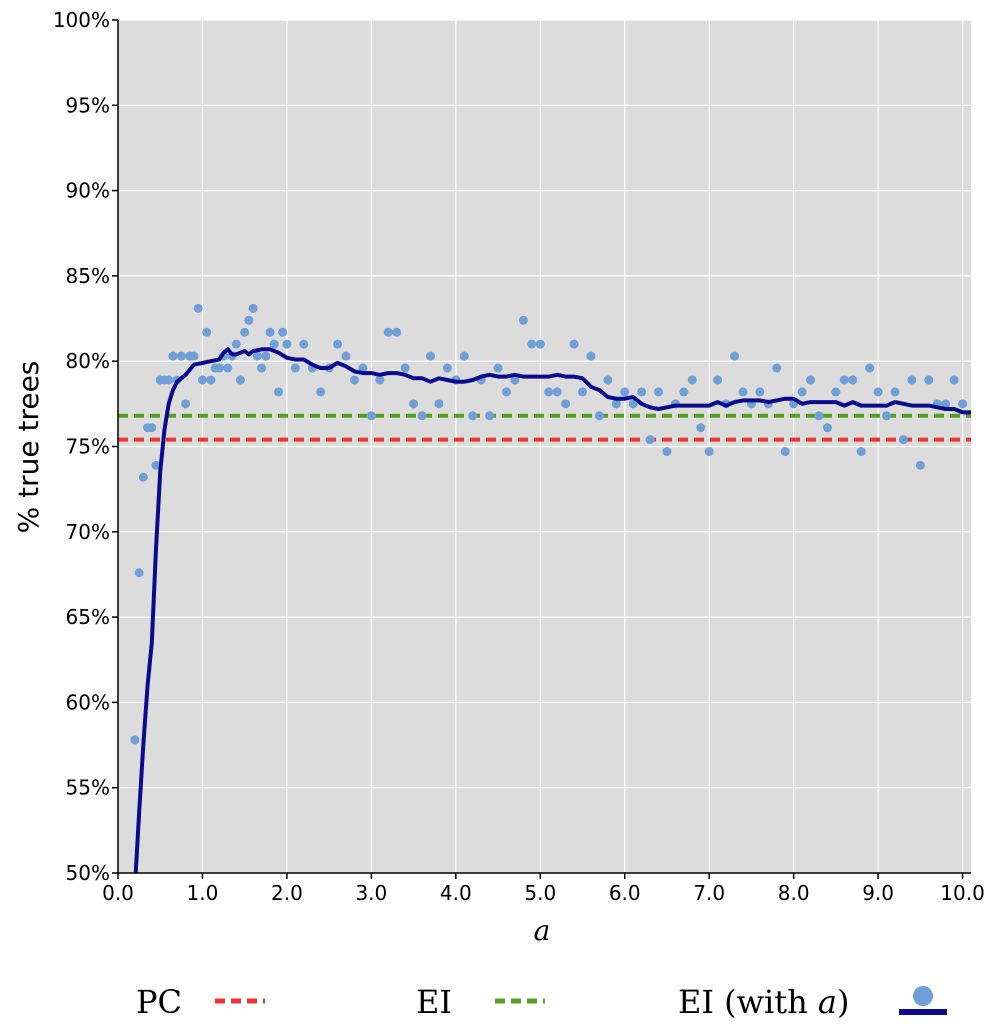  Describe the element at coordinates (88, 702) in the screenshot. I see `y-tick-label: 60%` at that location.